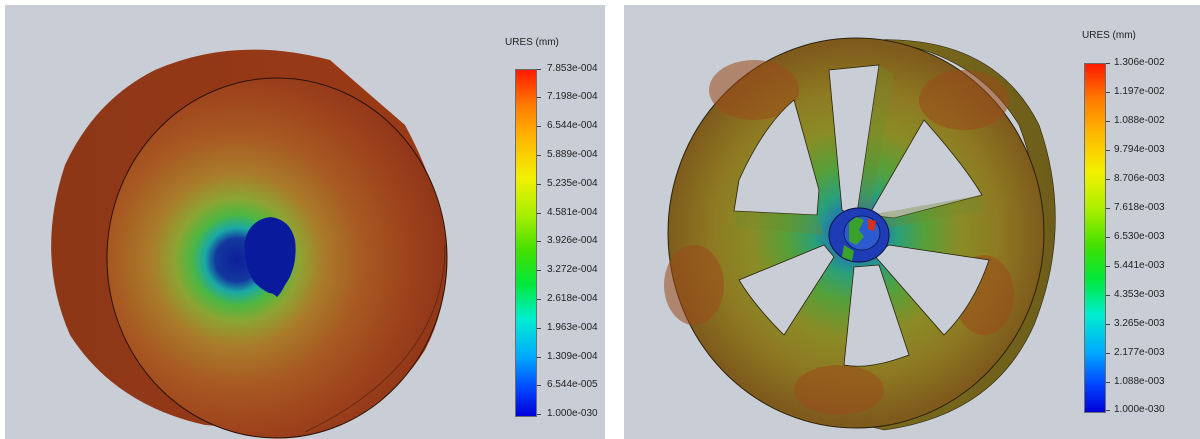  What do you see at coordinates (375, 338) in the screenshot?
I see `disc-rim-edge` at bounding box center [375, 338].